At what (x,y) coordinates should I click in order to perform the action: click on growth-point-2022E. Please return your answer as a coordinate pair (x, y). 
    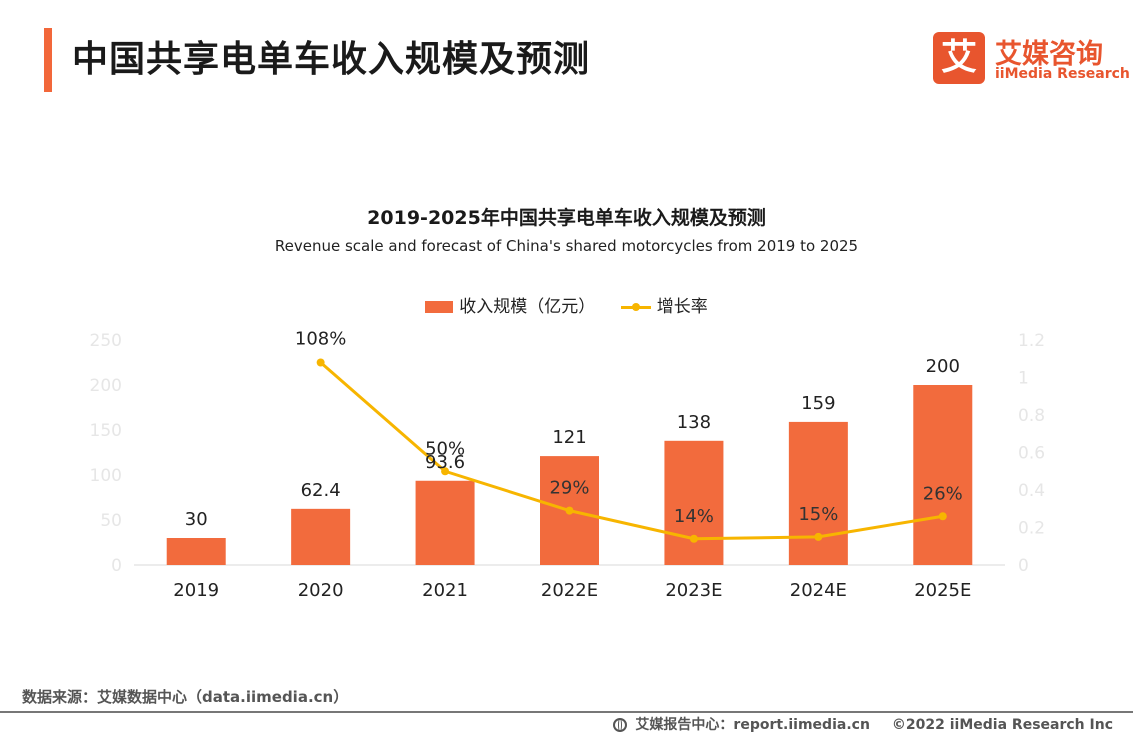
    Looking at the image, I should click on (569, 510).